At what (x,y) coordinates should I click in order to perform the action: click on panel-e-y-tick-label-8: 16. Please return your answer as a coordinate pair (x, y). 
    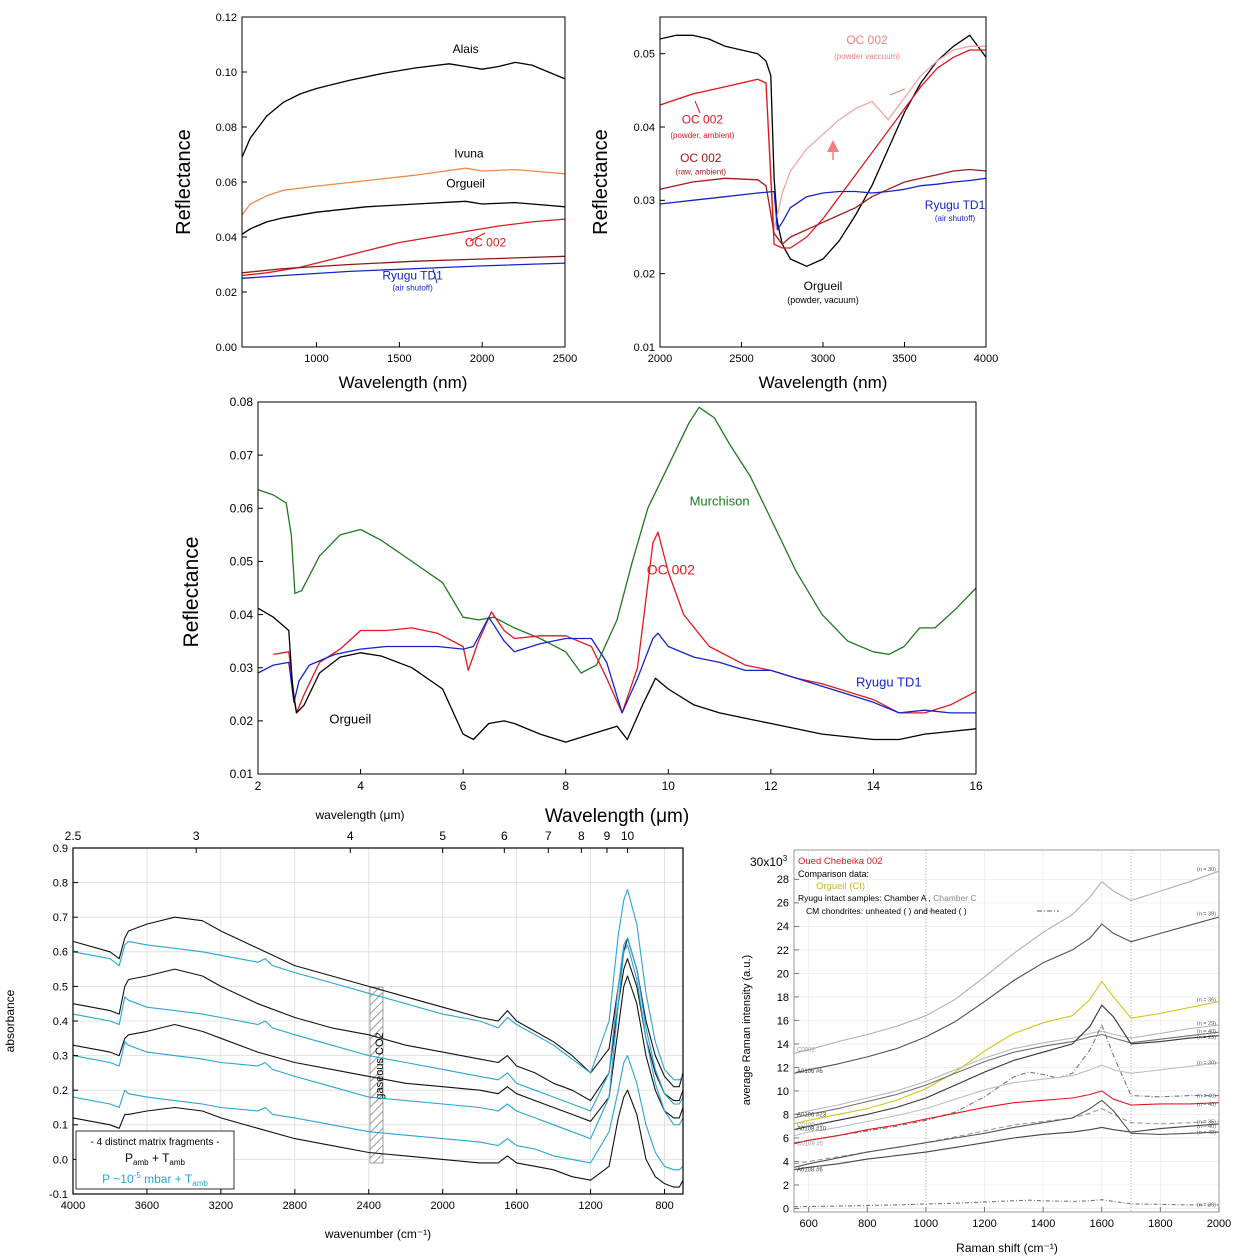
    Looking at the image, I should click on (783, 1021).